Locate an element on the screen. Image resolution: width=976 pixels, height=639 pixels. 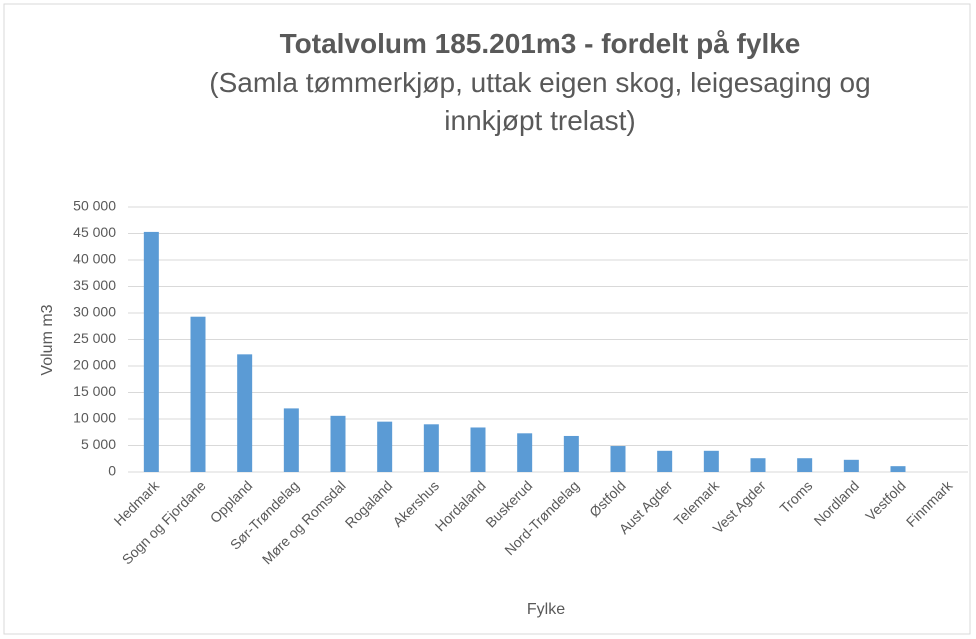
y-tick-label: 20 000 is located at coordinates (94, 365).